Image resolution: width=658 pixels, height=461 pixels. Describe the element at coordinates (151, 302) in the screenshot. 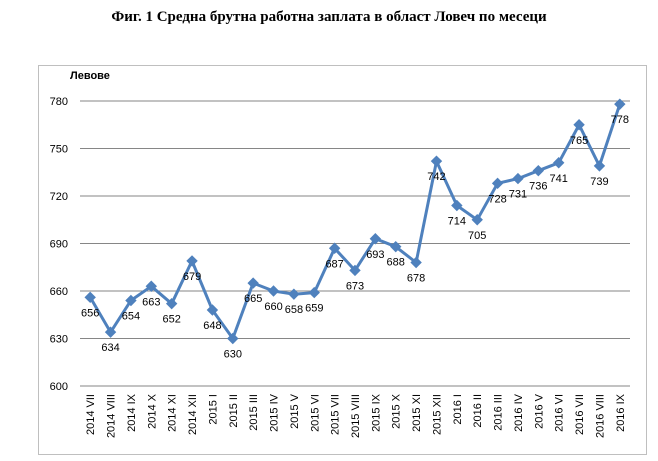

I see `data-label: 663` at that location.